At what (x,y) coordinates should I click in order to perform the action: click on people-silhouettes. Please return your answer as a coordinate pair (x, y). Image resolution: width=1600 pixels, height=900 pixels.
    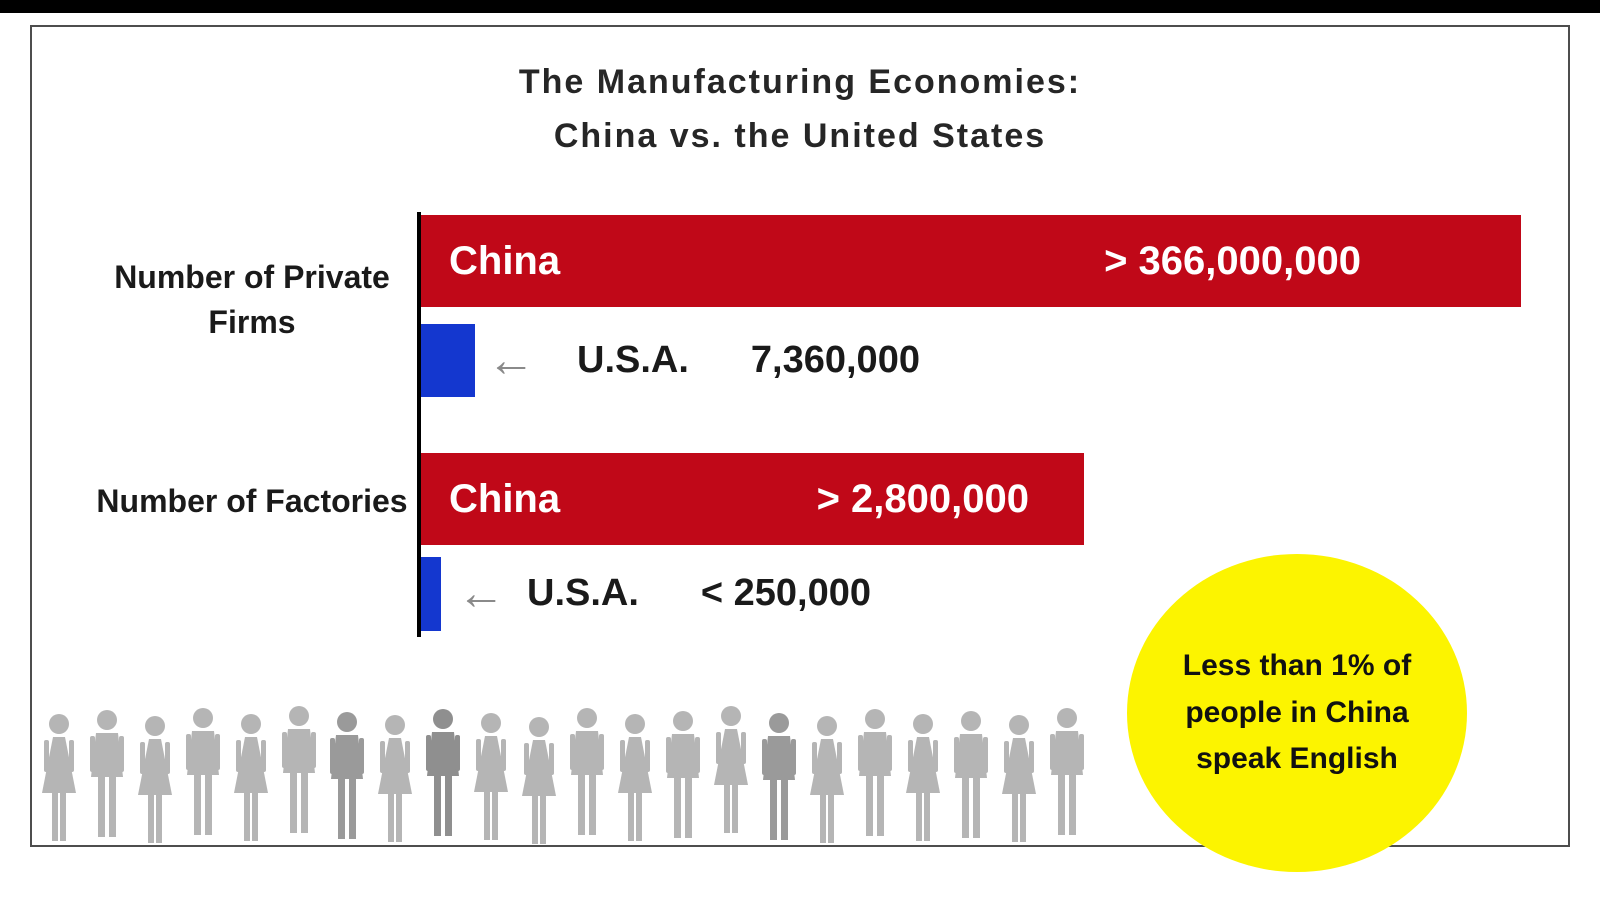
    Looking at the image, I should click on (569, 775).